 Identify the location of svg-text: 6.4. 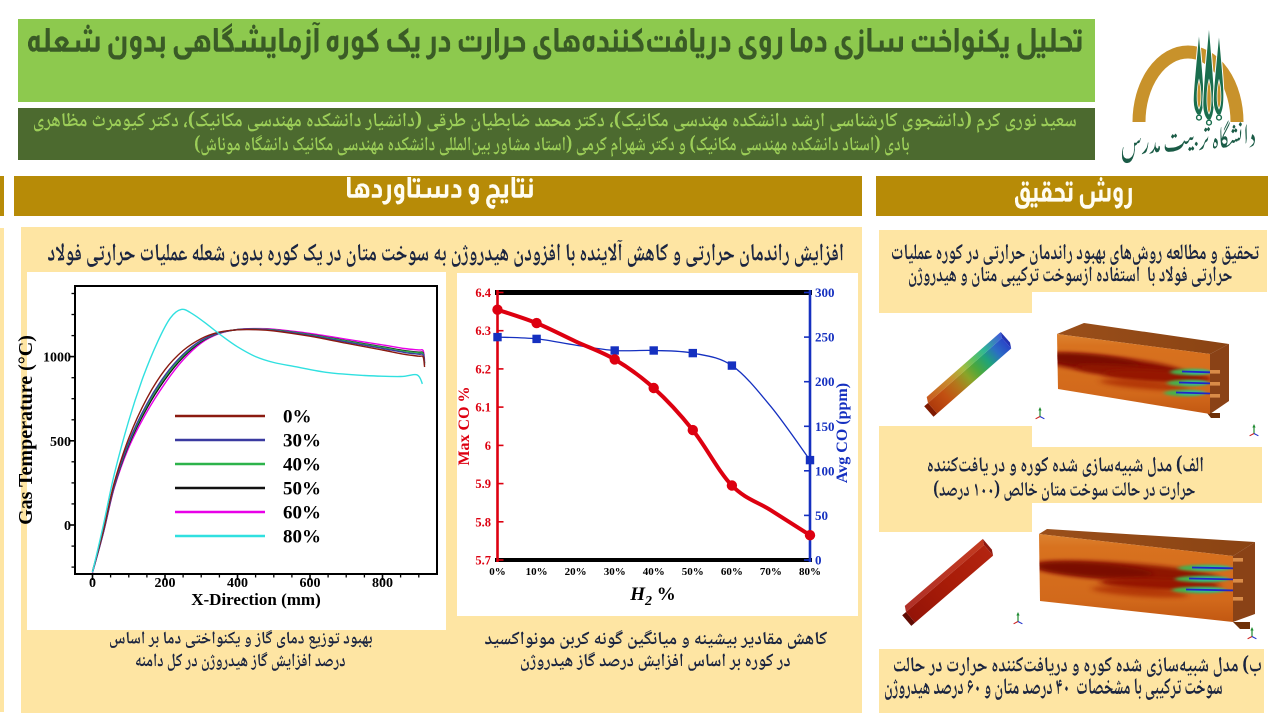
(483, 293).